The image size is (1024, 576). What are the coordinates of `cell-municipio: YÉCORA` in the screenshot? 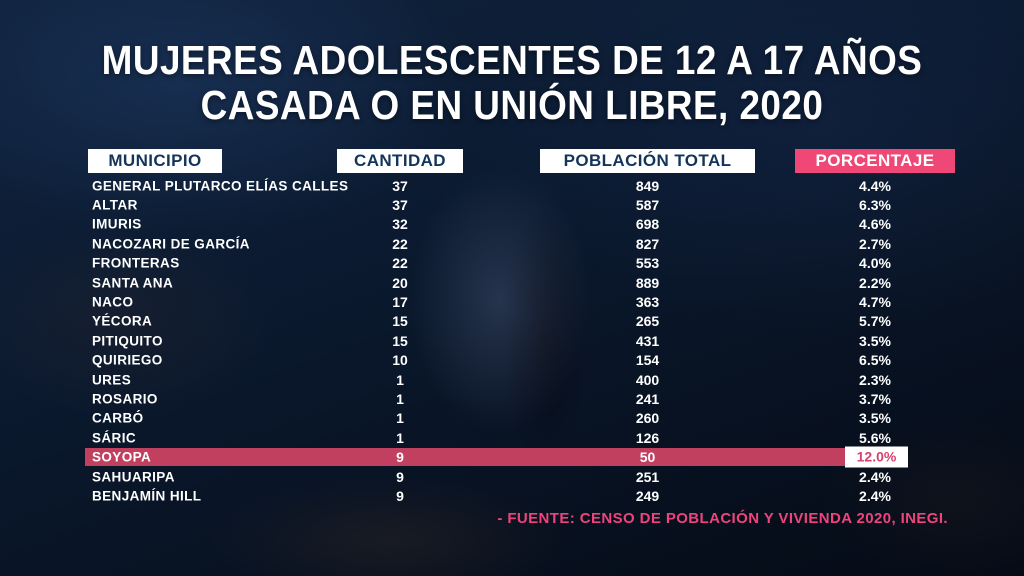 It's located at (122, 321).